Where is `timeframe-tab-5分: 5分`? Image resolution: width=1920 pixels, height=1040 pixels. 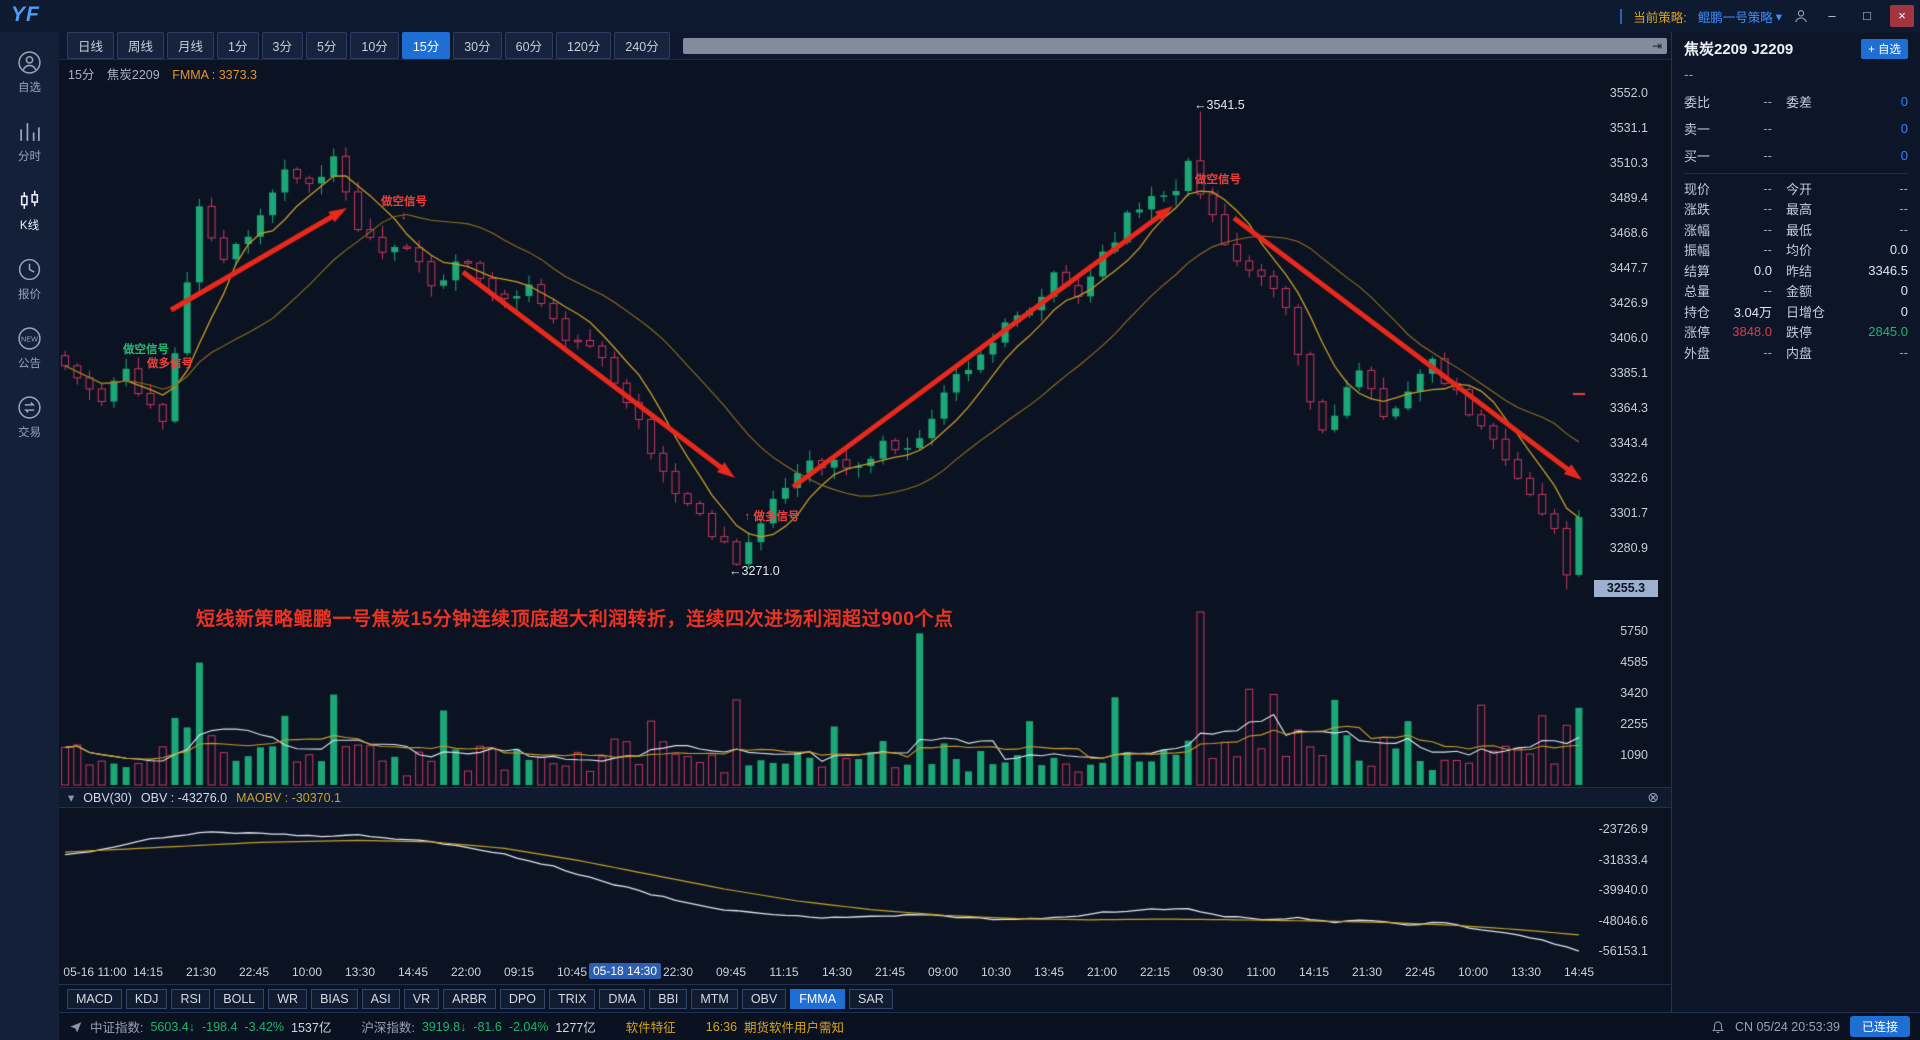
timeframe-tab-5分: 5分 is located at coordinates (326, 45).